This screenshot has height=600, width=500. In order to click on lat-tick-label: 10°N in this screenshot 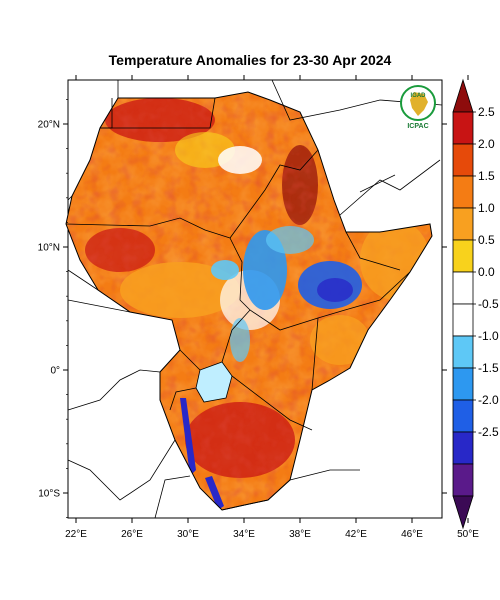, I will do `click(49, 248)`.